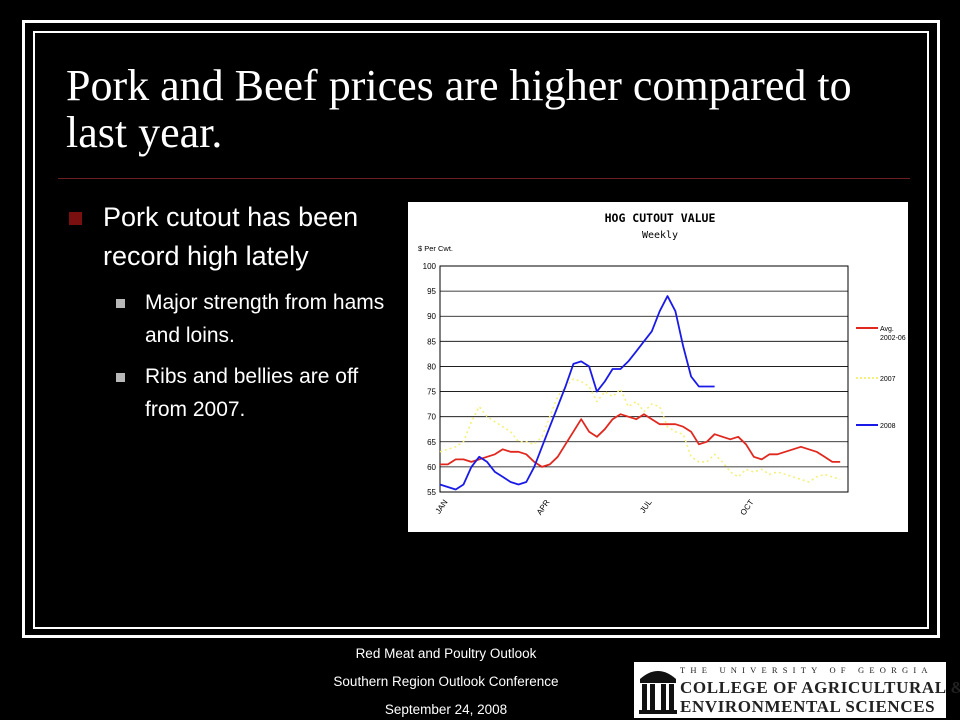 The height and width of the screenshot is (720, 960). What do you see at coordinates (430, 266) in the screenshot?
I see `y-tick-label: 100` at bounding box center [430, 266].